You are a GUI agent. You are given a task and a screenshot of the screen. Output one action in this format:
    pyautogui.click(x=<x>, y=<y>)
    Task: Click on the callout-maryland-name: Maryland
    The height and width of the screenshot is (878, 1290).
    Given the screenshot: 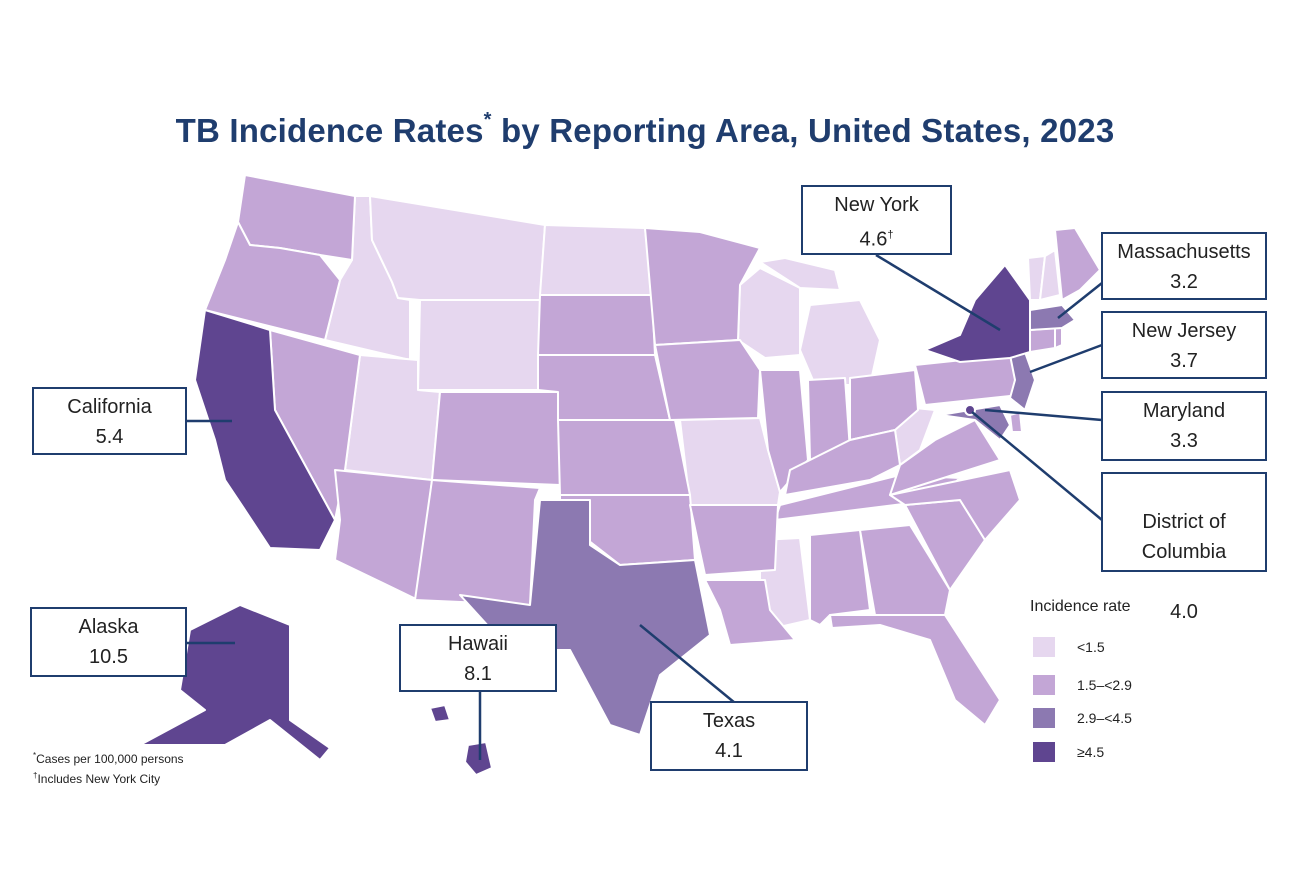 What is the action you would take?
    pyautogui.click(x=1184, y=411)
    